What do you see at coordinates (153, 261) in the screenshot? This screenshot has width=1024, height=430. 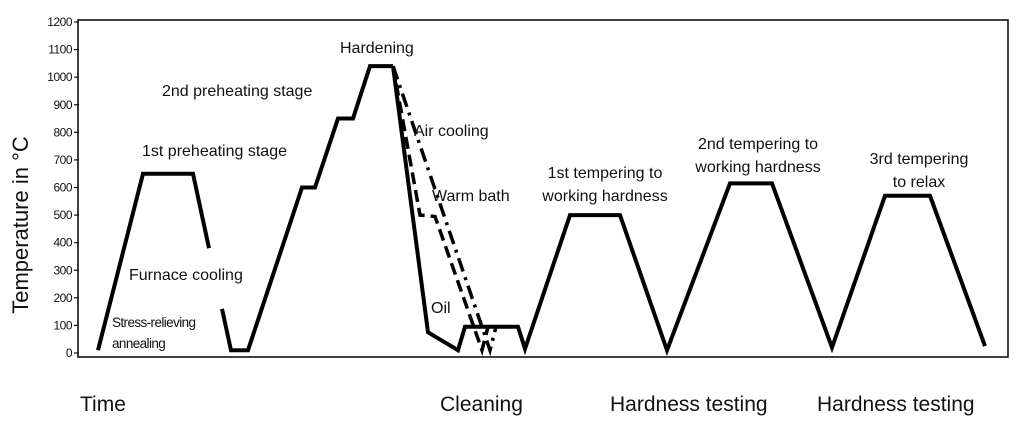 I see `series-line-stress-relieving-annealing` at bounding box center [153, 261].